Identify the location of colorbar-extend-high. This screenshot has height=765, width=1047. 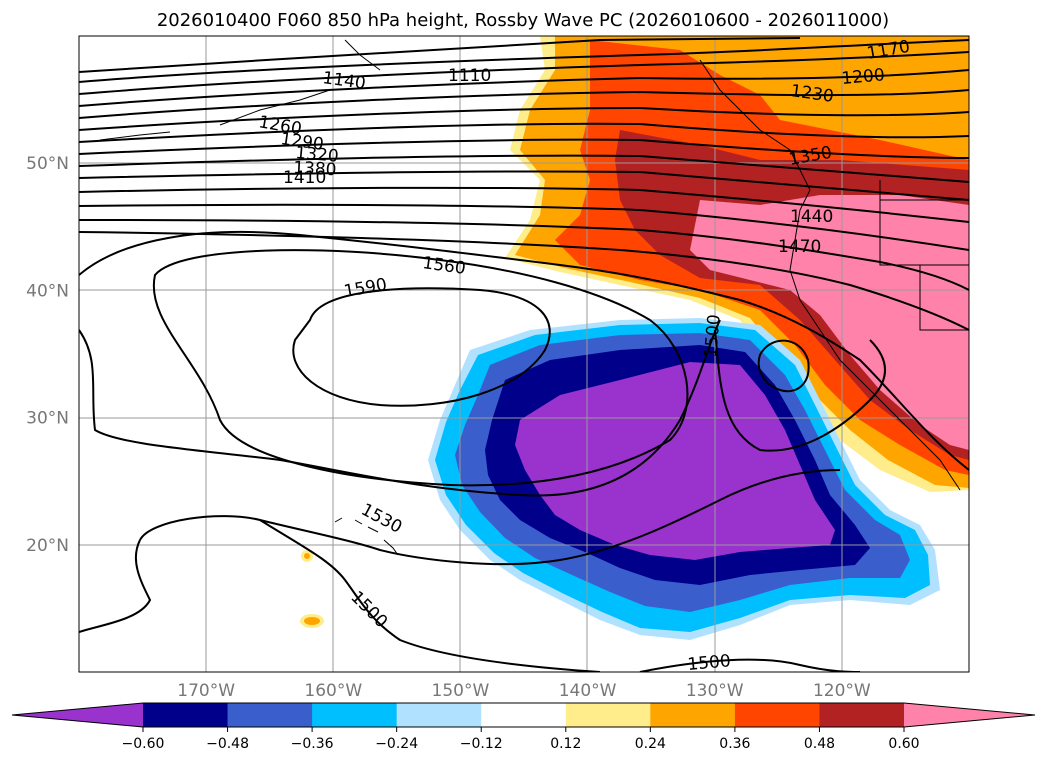
(969, 715).